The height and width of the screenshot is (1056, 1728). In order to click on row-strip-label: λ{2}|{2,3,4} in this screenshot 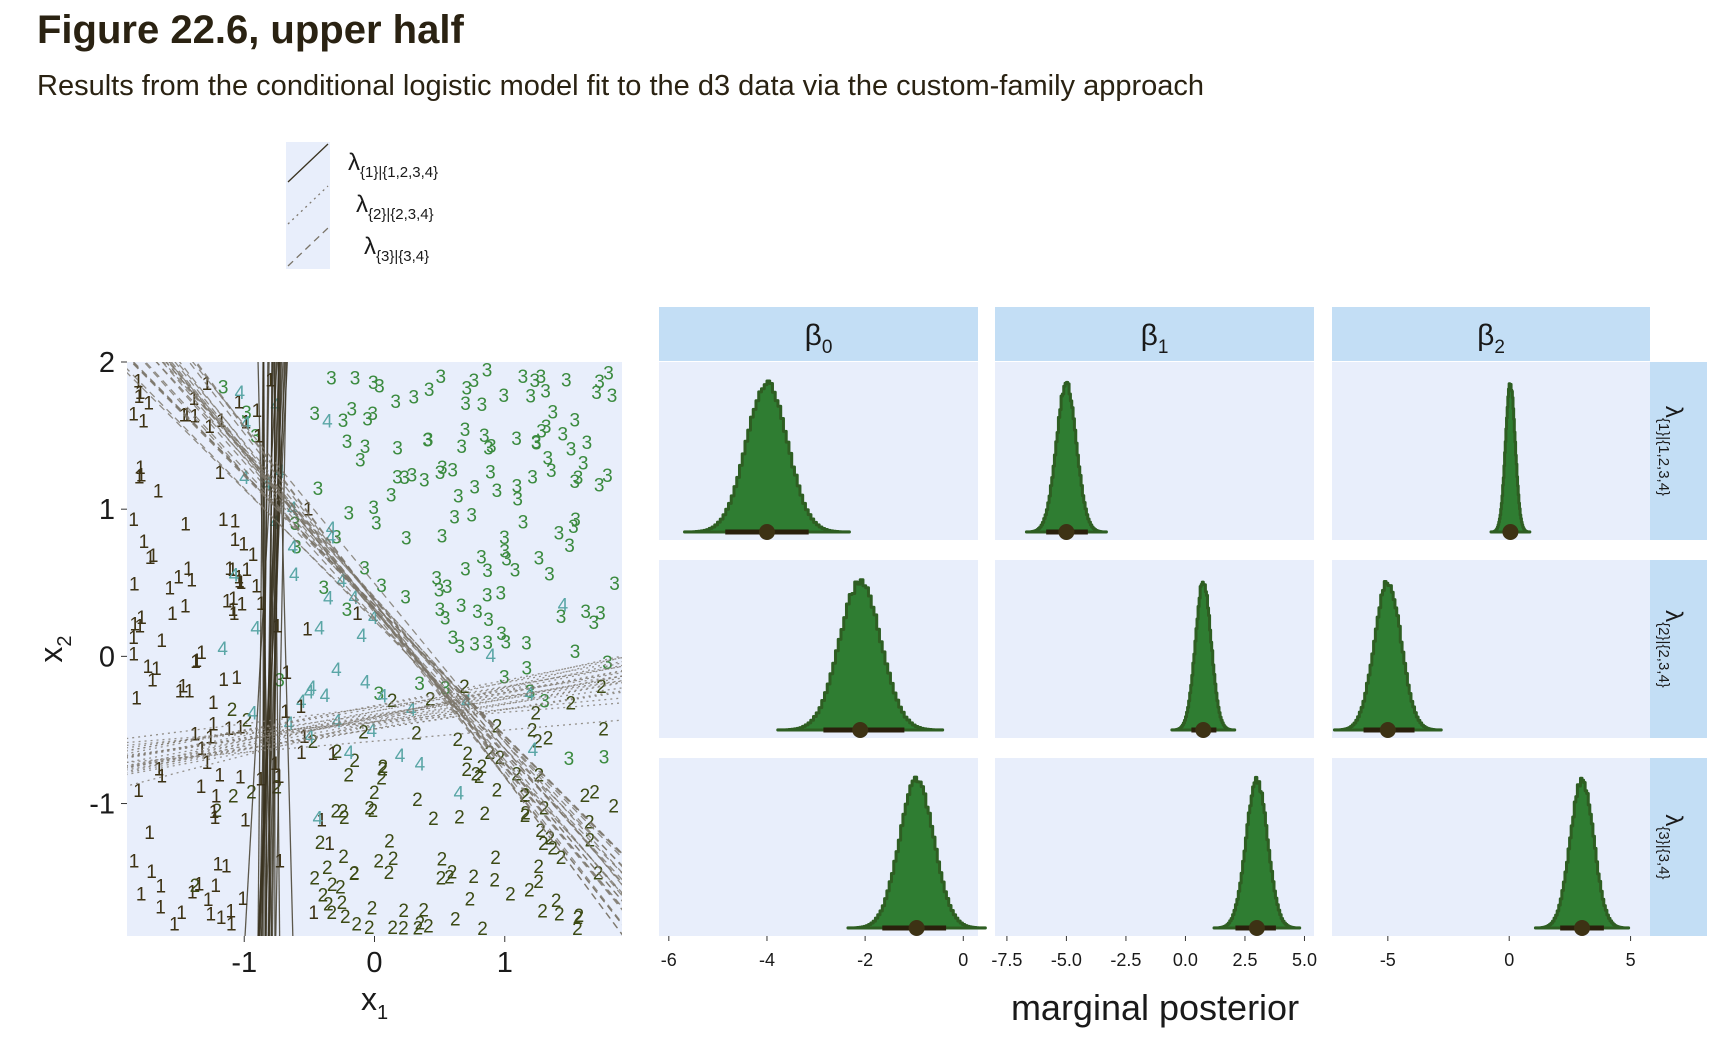, I will do `click(1671, 649)`.